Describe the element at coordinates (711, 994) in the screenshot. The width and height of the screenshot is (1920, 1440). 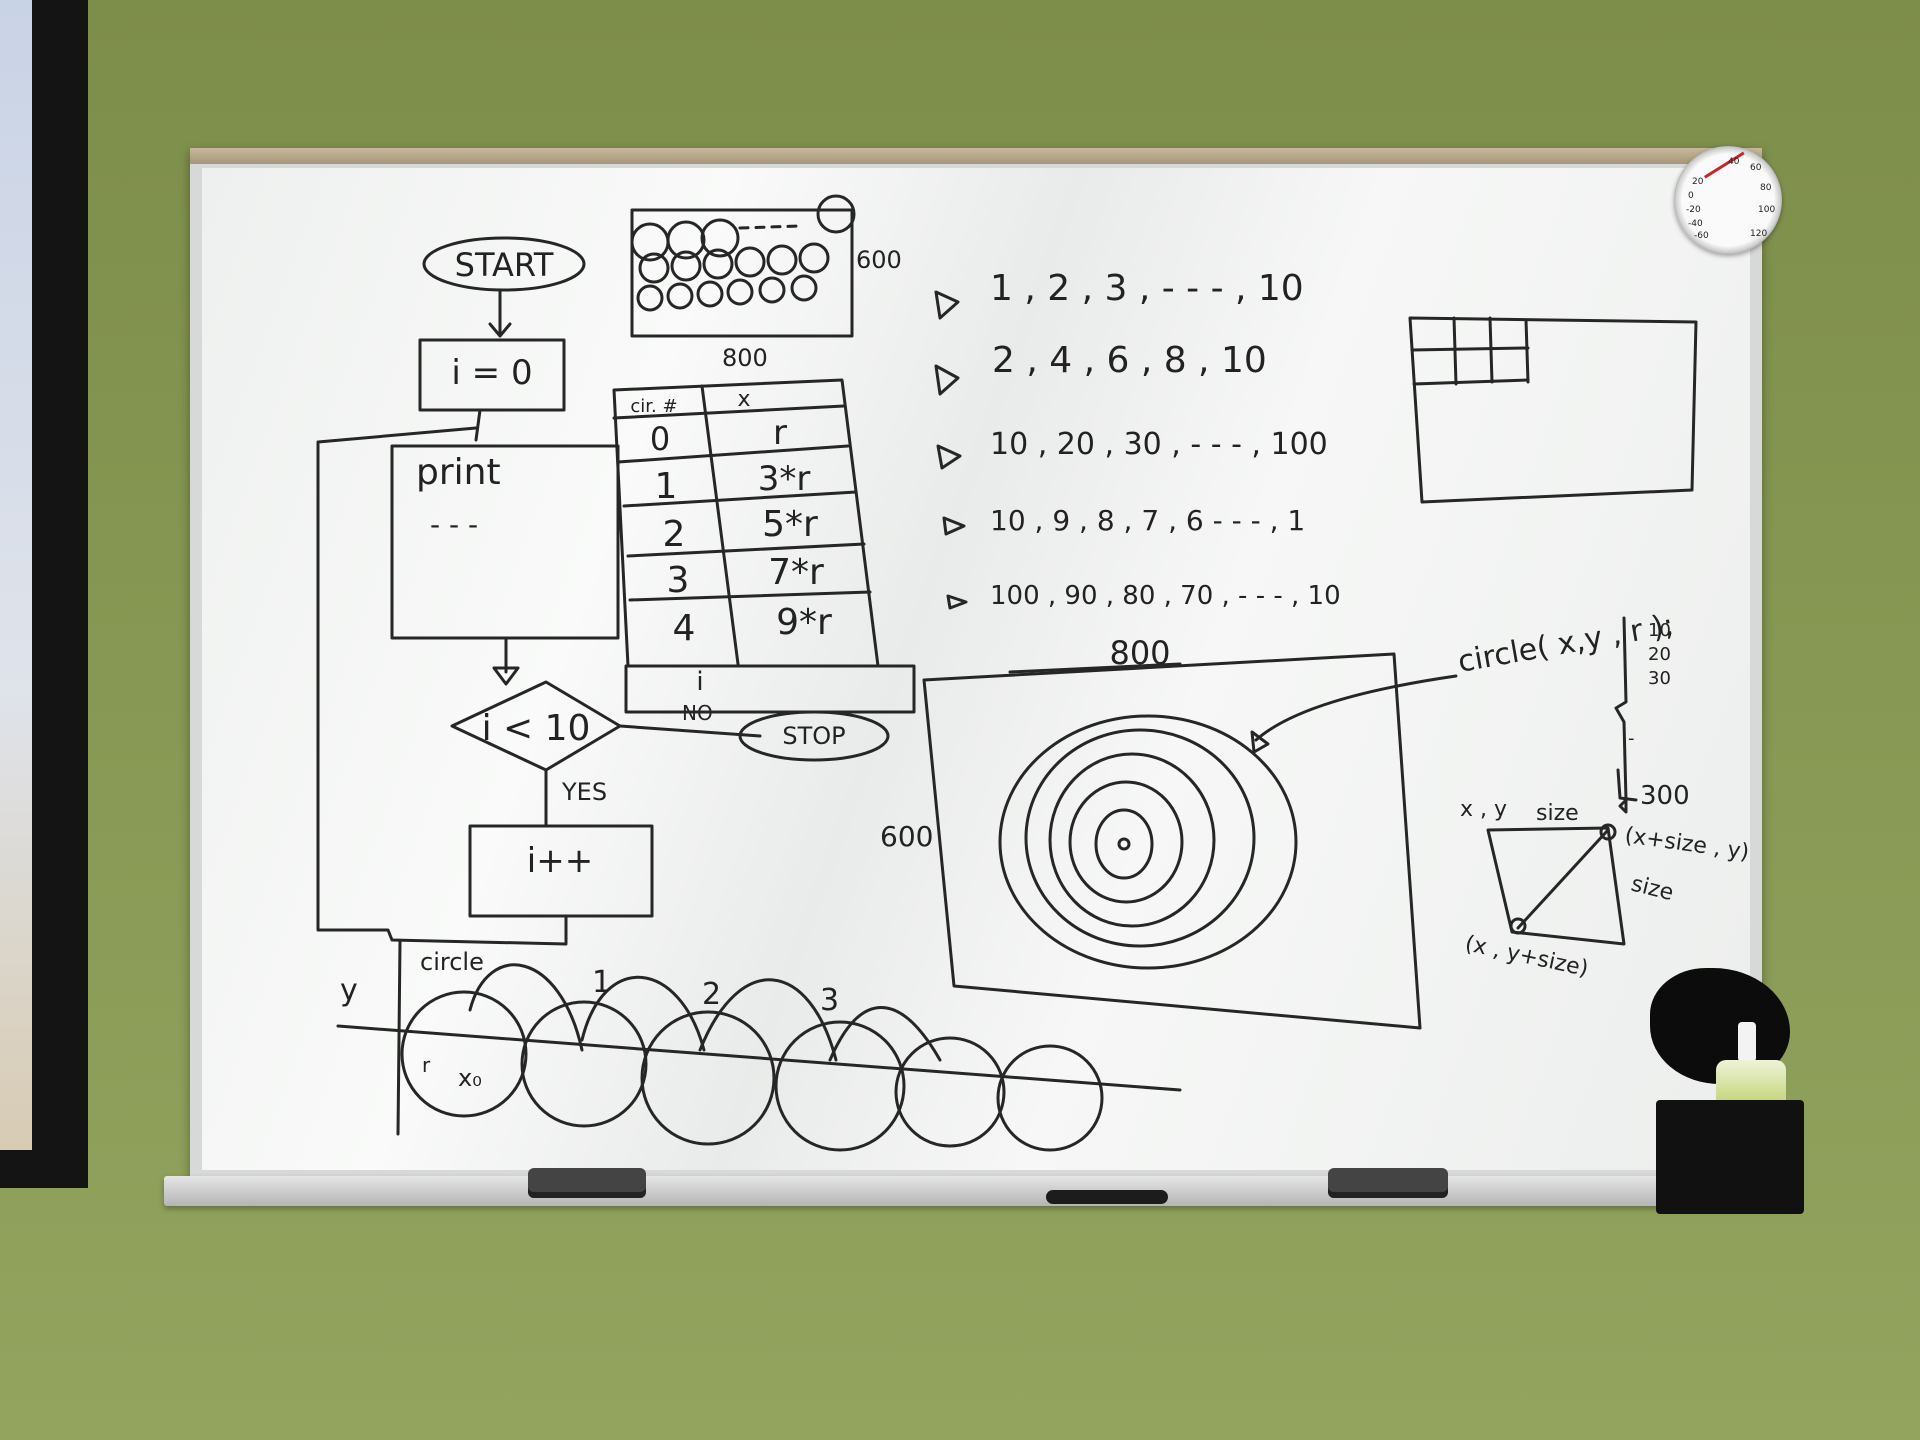
I see `circle-row-number: 2` at that location.